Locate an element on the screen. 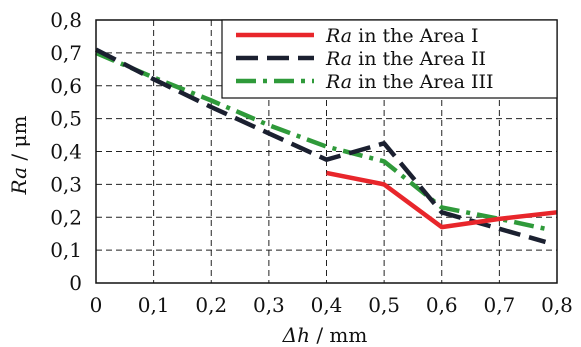  x-tick-label: 0,6 is located at coordinates (442, 305).